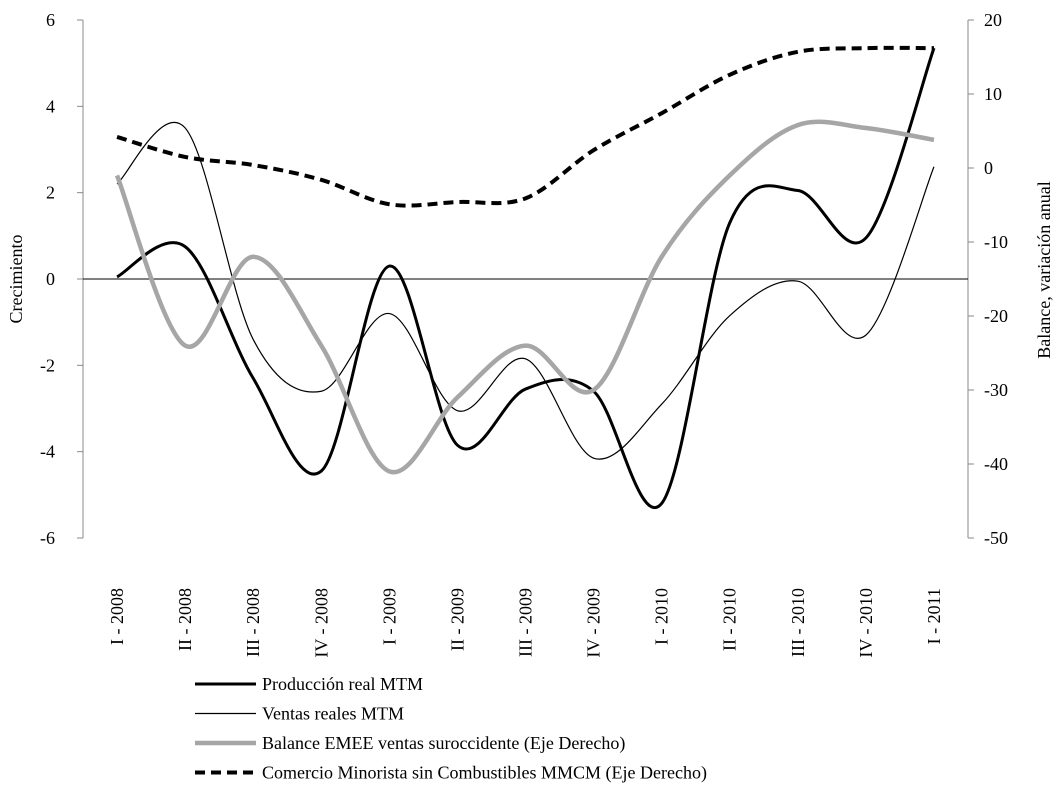 Image resolution: width=1057 pixels, height=788 pixels. I want to click on y2-tick-label: 0, so click(988, 168).